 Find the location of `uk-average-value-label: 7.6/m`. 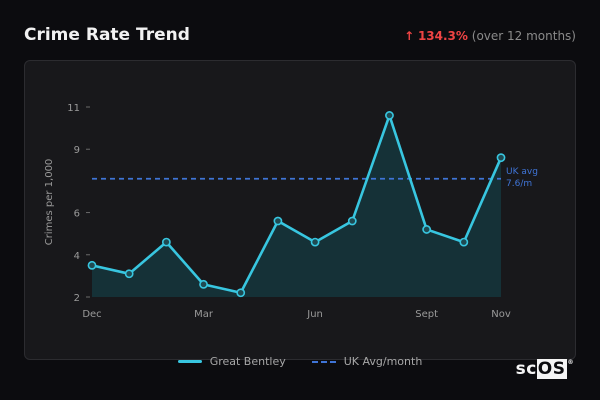

uk-average-value-label: 7.6/m is located at coordinates (519, 184).